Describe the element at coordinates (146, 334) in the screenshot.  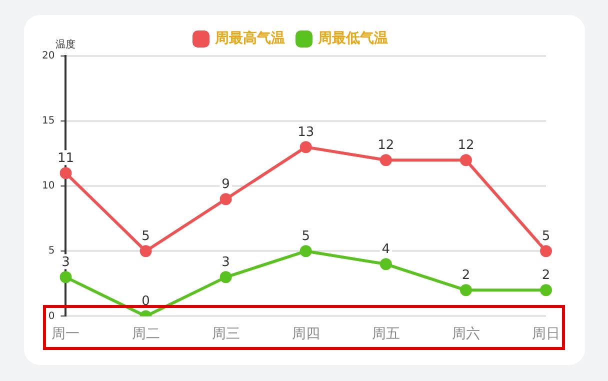
I see `x-tick-label: 周二` at that location.